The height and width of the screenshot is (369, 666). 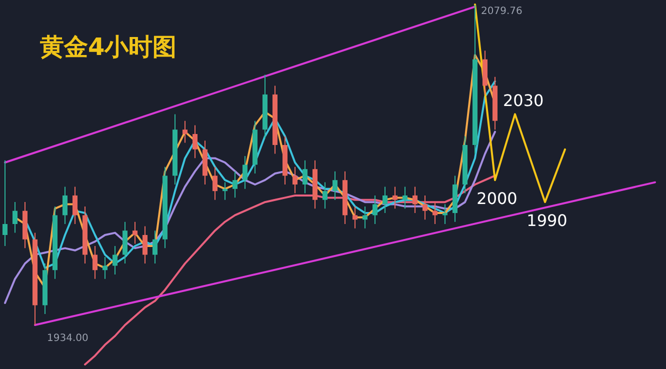 I want to click on title: 黄金4小时图, so click(x=108, y=47).